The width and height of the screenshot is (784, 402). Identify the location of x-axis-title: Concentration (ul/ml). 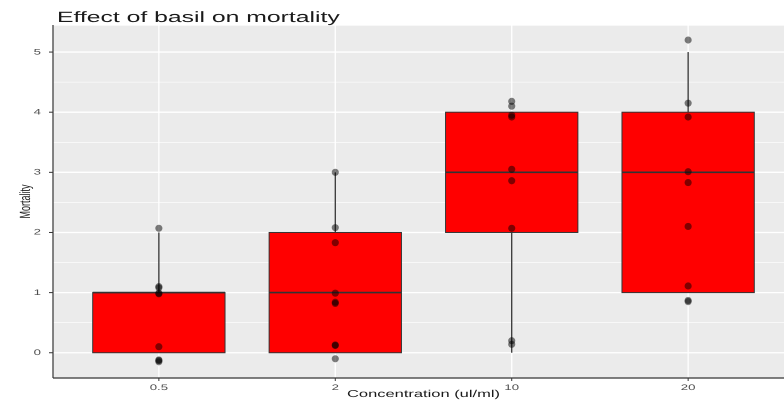
(423, 394).